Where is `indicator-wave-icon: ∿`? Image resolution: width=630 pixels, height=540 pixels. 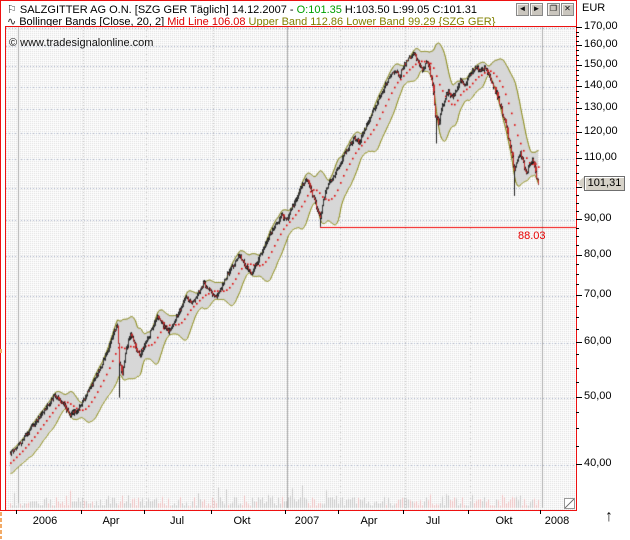
indicator-wave-icon: ∿ is located at coordinates (12, 22).